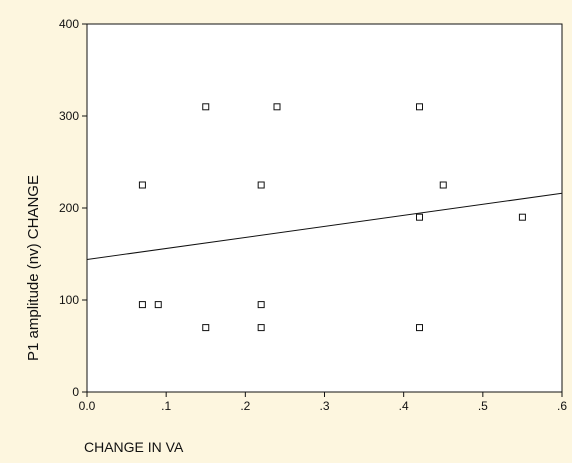  I want to click on x-tick-label: .3, so click(324, 406).